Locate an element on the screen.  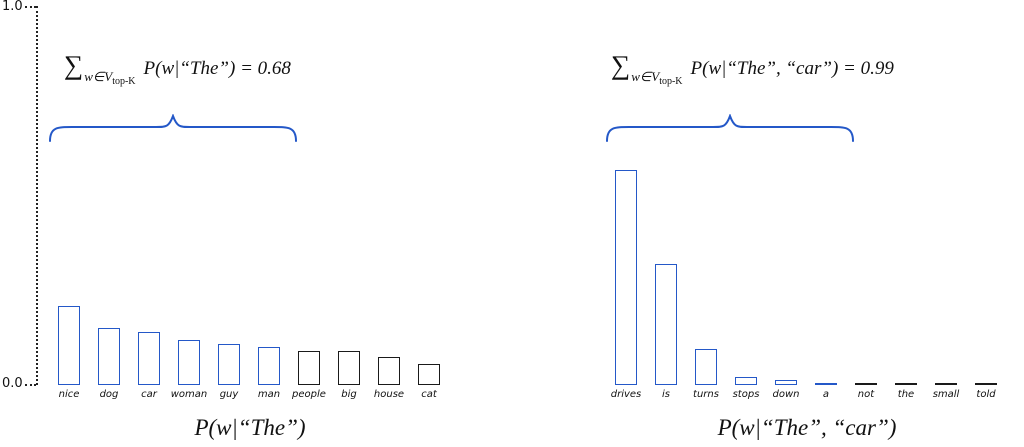
x-axis-title-right: P(w|“The”, “car”) is located at coordinates (807, 427).